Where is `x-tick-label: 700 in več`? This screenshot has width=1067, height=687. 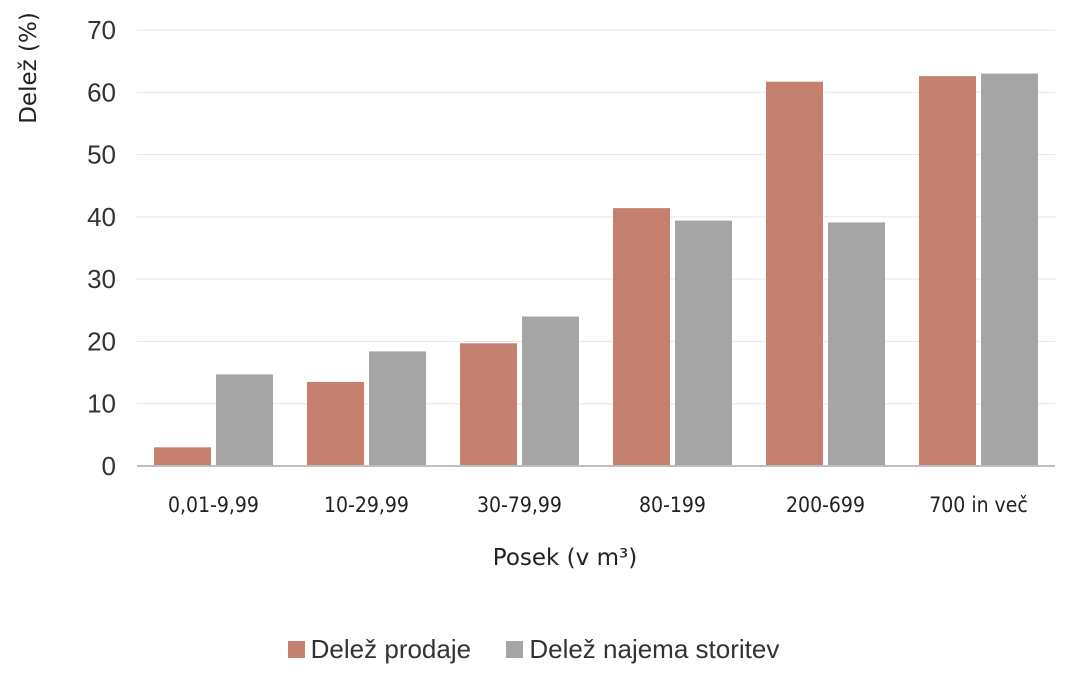
x-tick-label: 700 in več is located at coordinates (978, 505).